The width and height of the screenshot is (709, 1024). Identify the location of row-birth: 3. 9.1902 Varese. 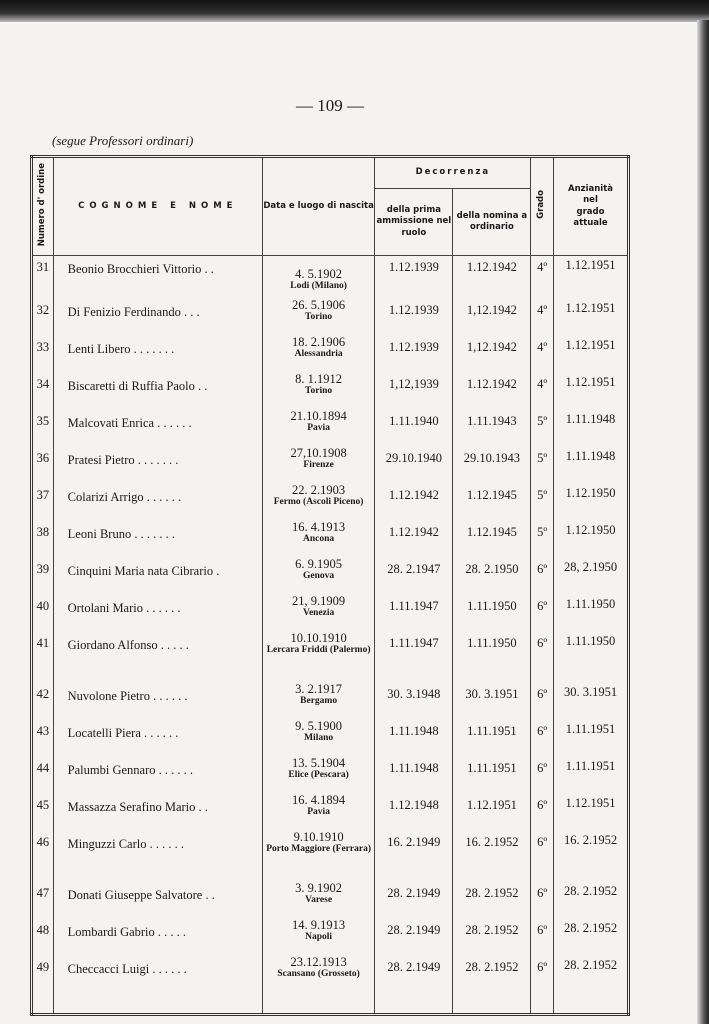
(318, 900).